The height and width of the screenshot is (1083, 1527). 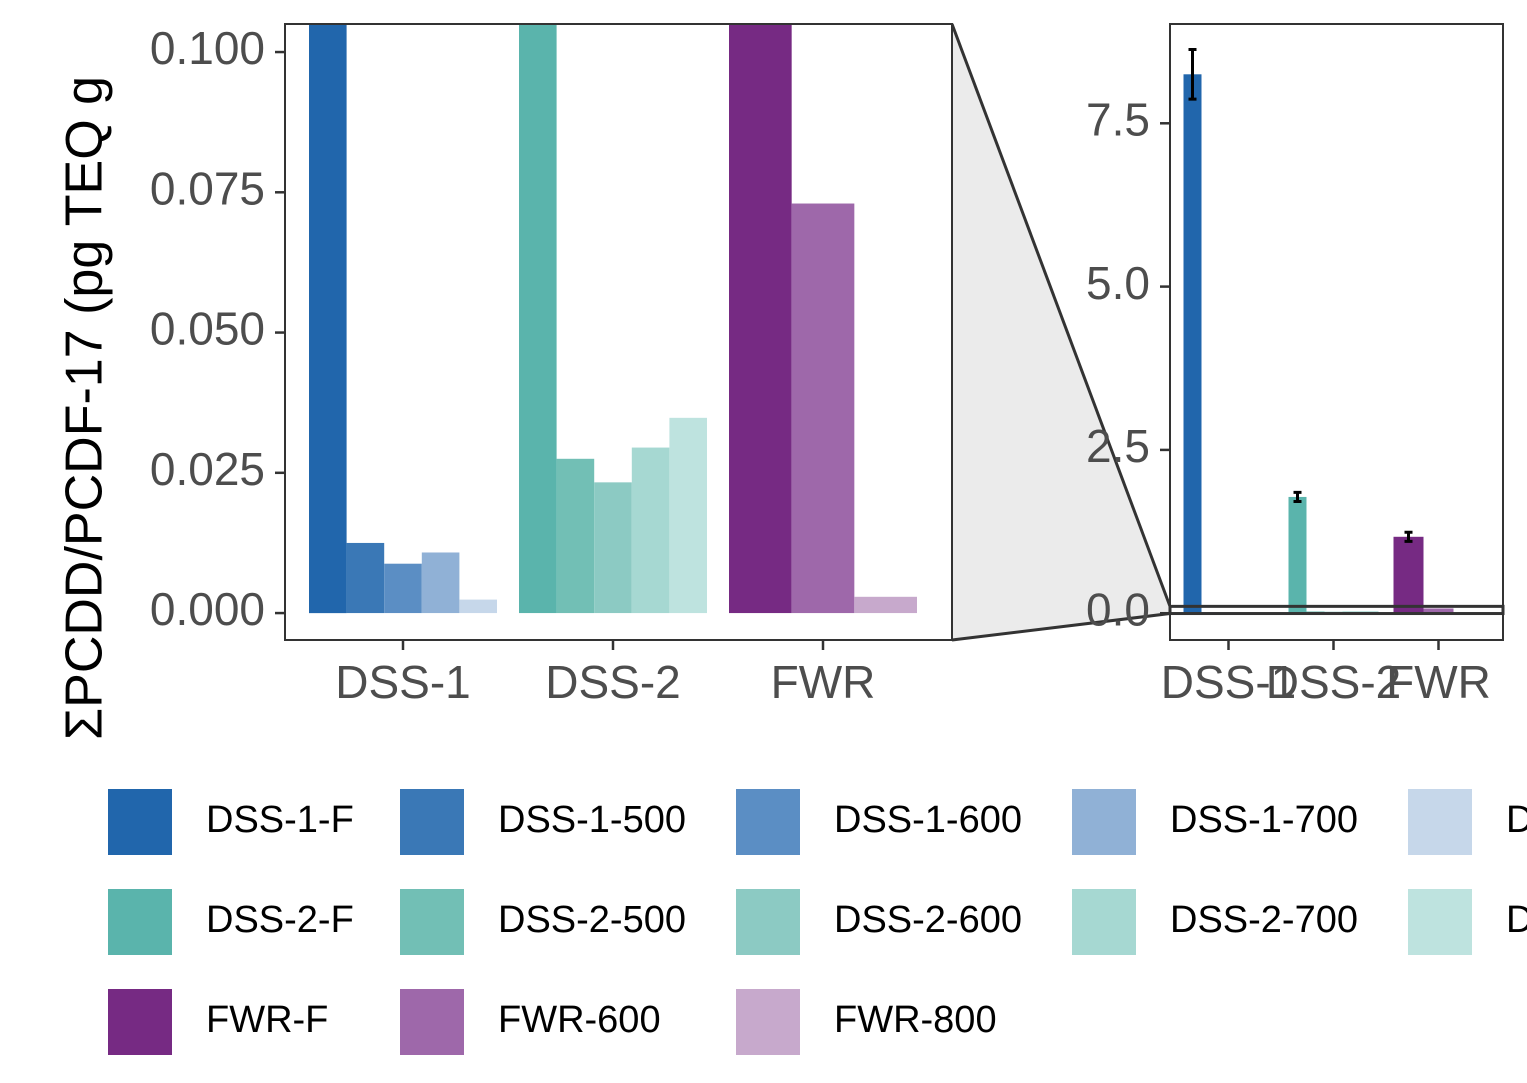 I want to click on legend-label: FWR-800, so click(x=915, y=1020).